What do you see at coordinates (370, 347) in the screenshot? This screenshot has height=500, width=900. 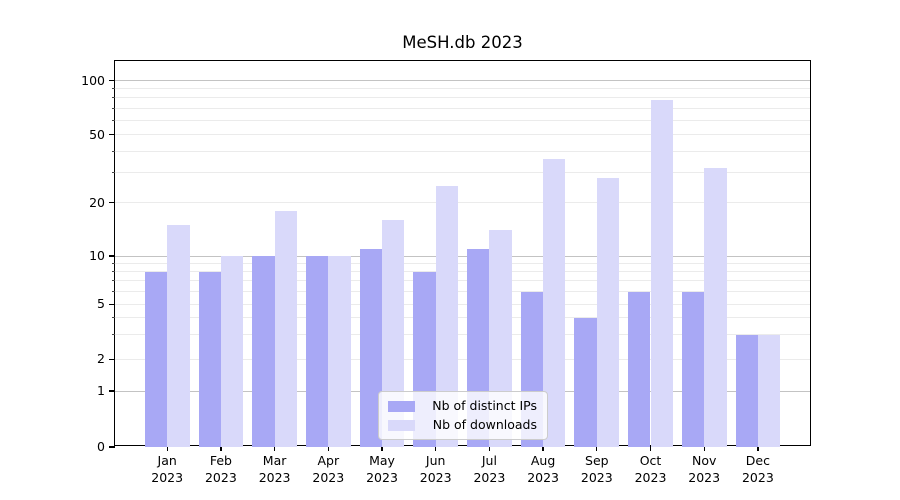 I see `bar-distinct-ips-may` at bounding box center [370, 347].